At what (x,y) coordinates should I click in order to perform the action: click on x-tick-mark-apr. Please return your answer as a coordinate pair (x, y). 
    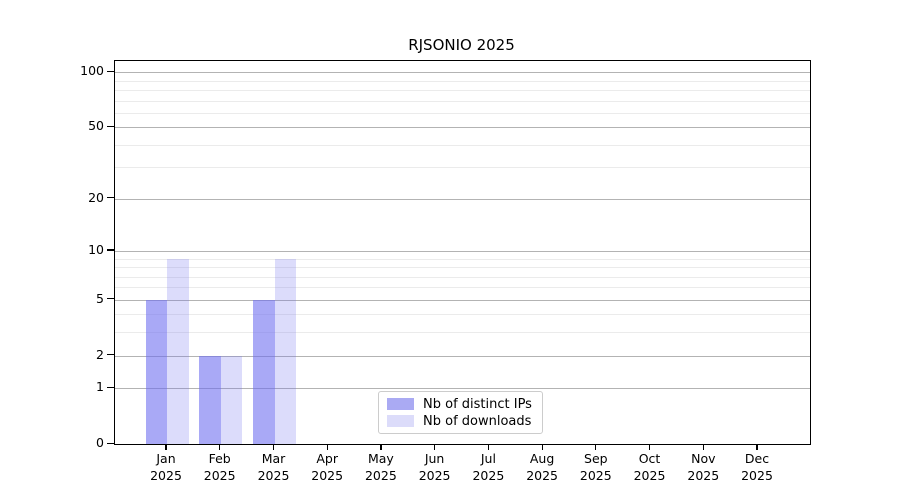
    Looking at the image, I should click on (327, 447).